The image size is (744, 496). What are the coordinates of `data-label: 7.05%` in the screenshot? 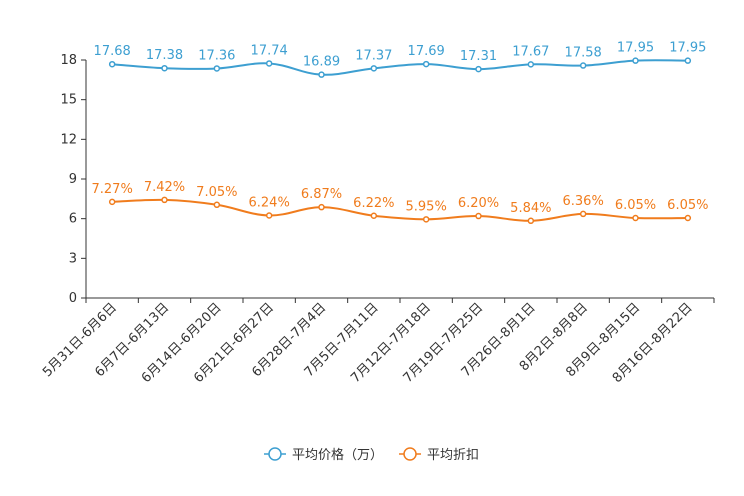 It's located at (216, 192).